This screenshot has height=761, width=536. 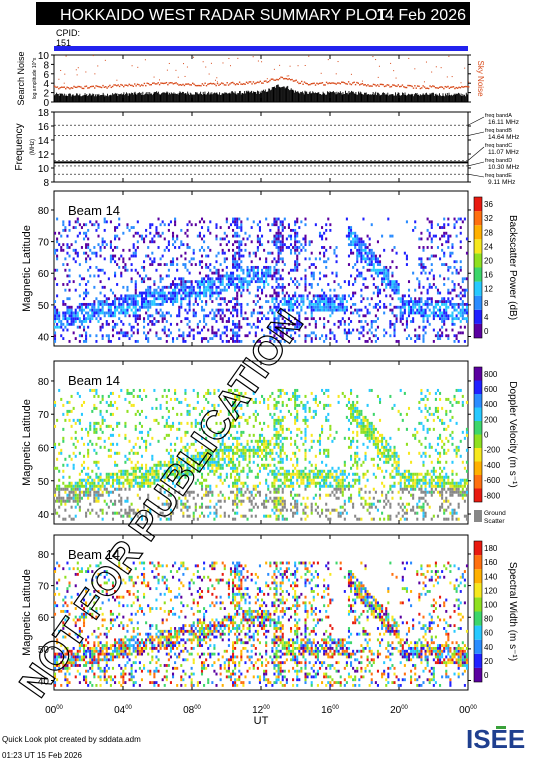 I want to click on power-colorbar-segment, so click(x=478, y=246).